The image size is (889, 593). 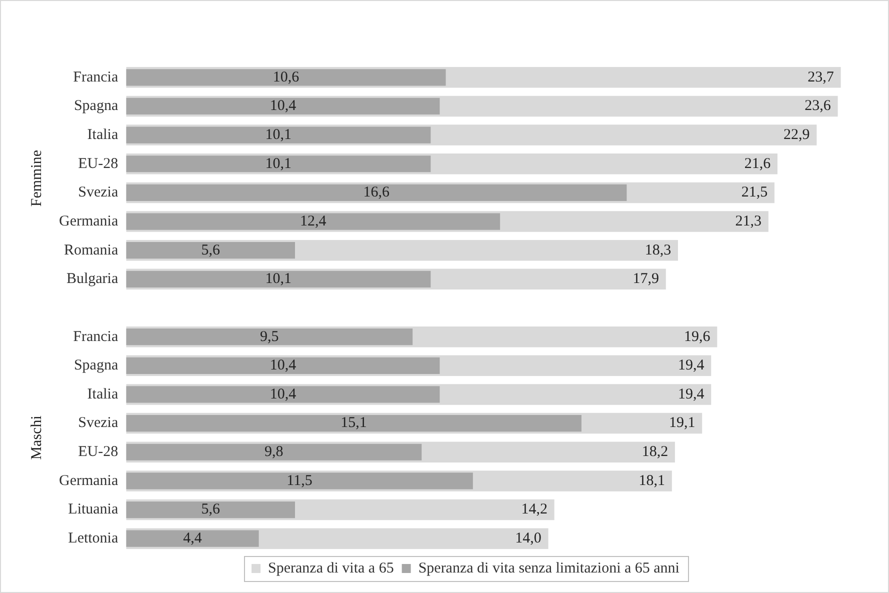 I want to click on data-label: 17,9, so click(x=646, y=279).